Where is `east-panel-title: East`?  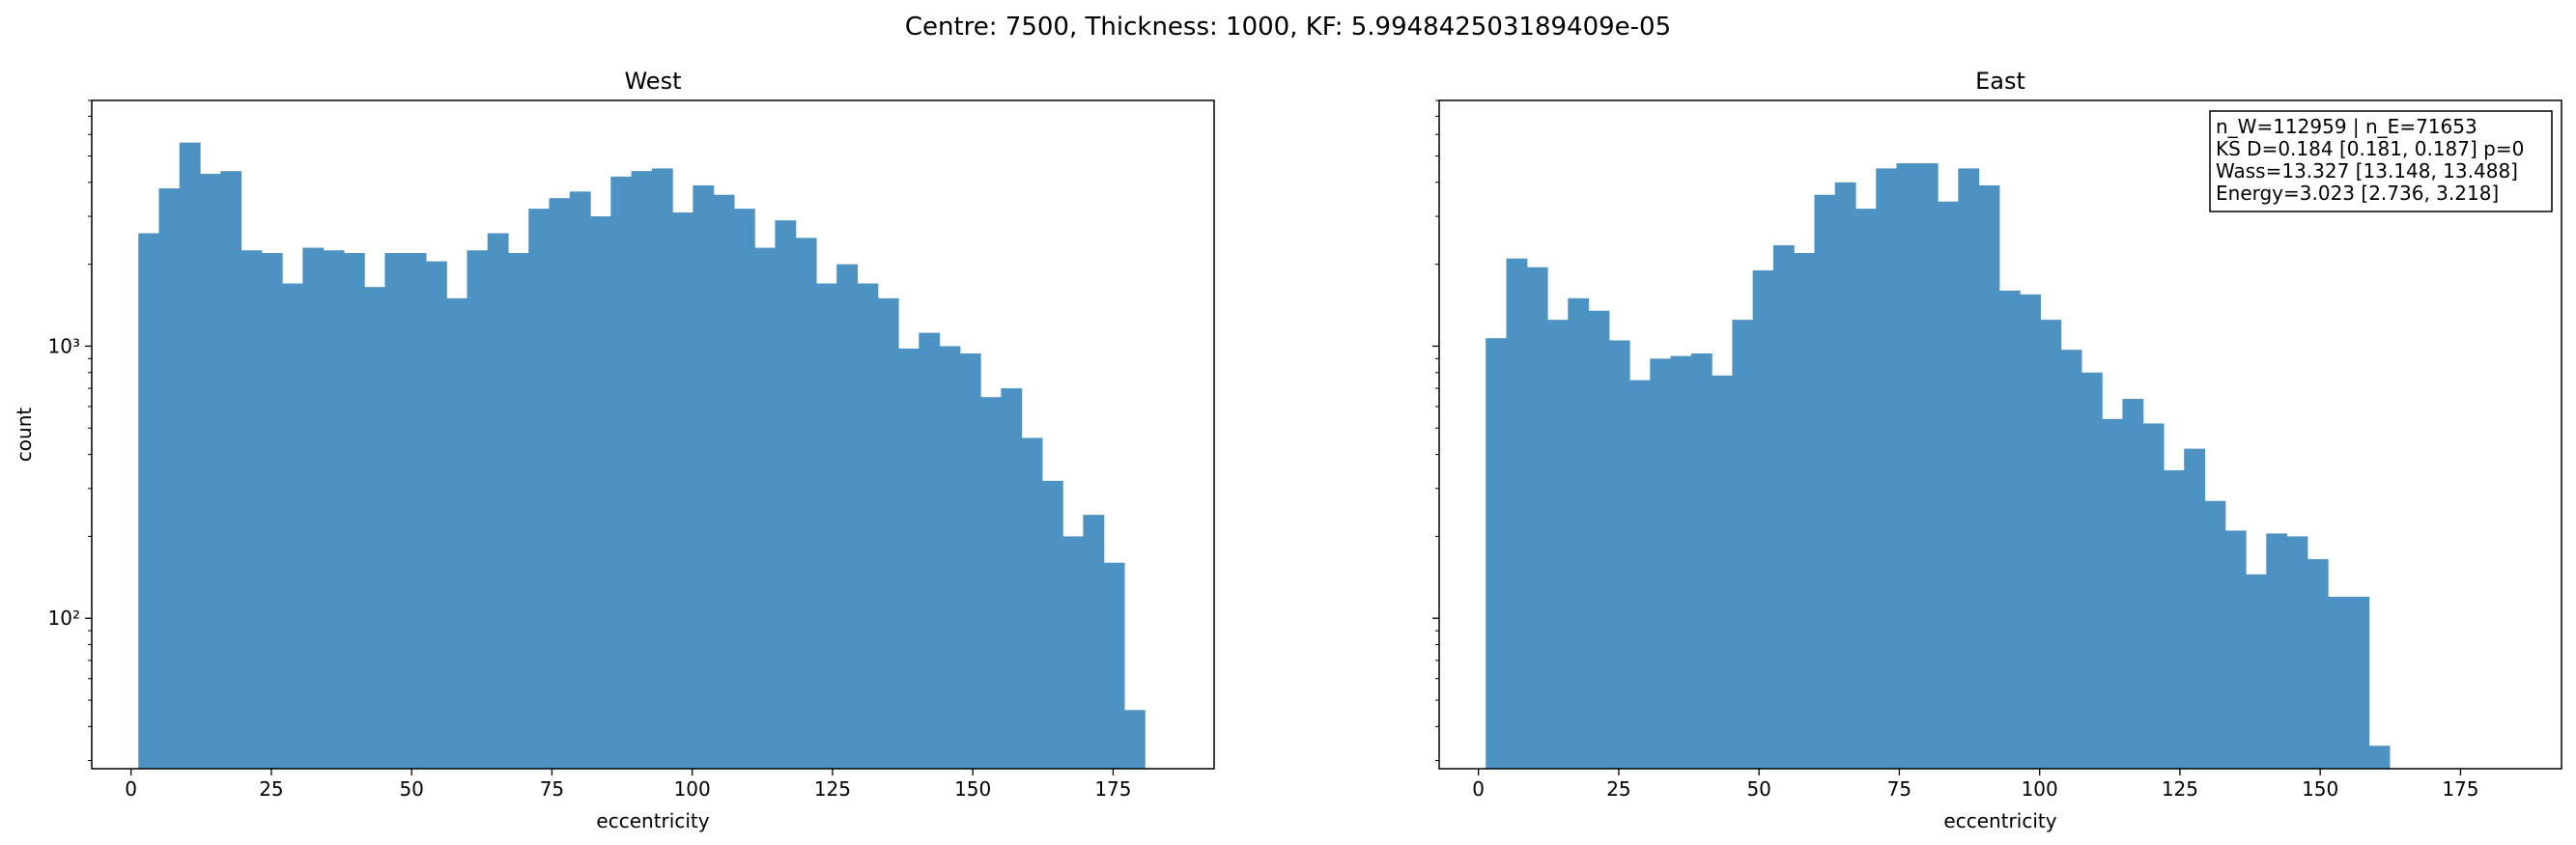 east-panel-title: East is located at coordinates (2000, 81).